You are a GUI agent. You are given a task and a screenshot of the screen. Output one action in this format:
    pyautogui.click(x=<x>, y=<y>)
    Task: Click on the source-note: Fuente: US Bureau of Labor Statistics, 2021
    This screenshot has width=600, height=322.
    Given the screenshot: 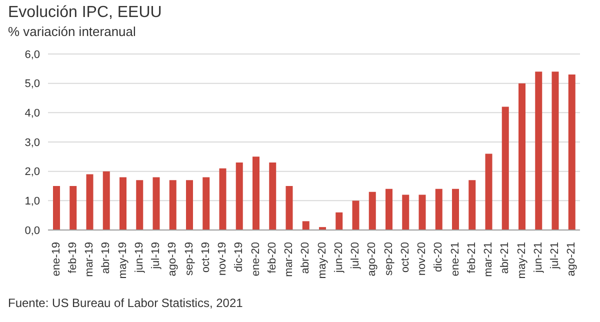 What is the action you would take?
    pyautogui.click(x=125, y=303)
    